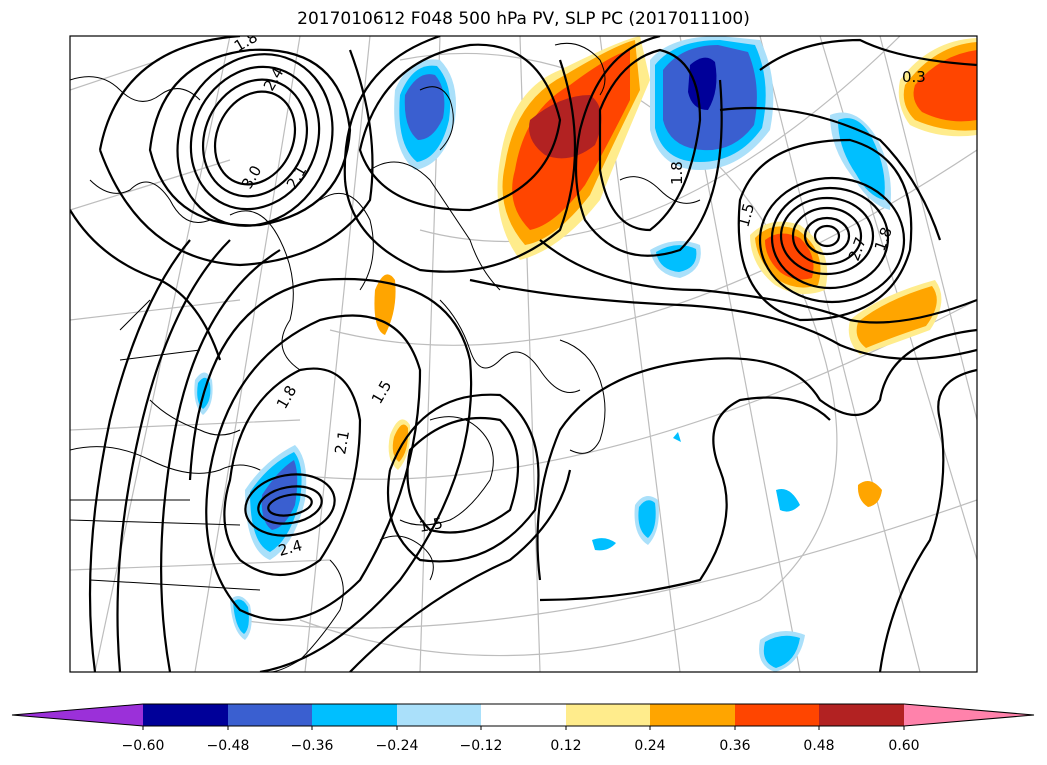 This screenshot has width=1047, height=765. Describe the element at coordinates (312, 746) in the screenshot. I see `colorbar-tick-label: −0.36` at that location.